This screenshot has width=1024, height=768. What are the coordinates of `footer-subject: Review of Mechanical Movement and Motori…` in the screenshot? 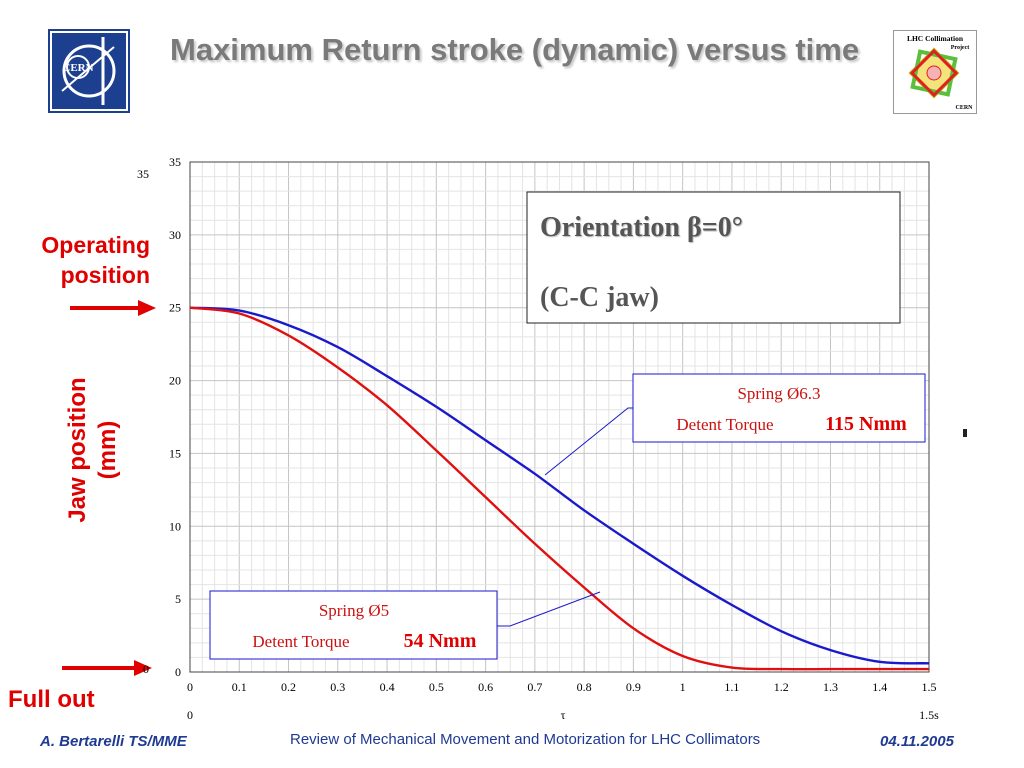 It's located at (525, 739).